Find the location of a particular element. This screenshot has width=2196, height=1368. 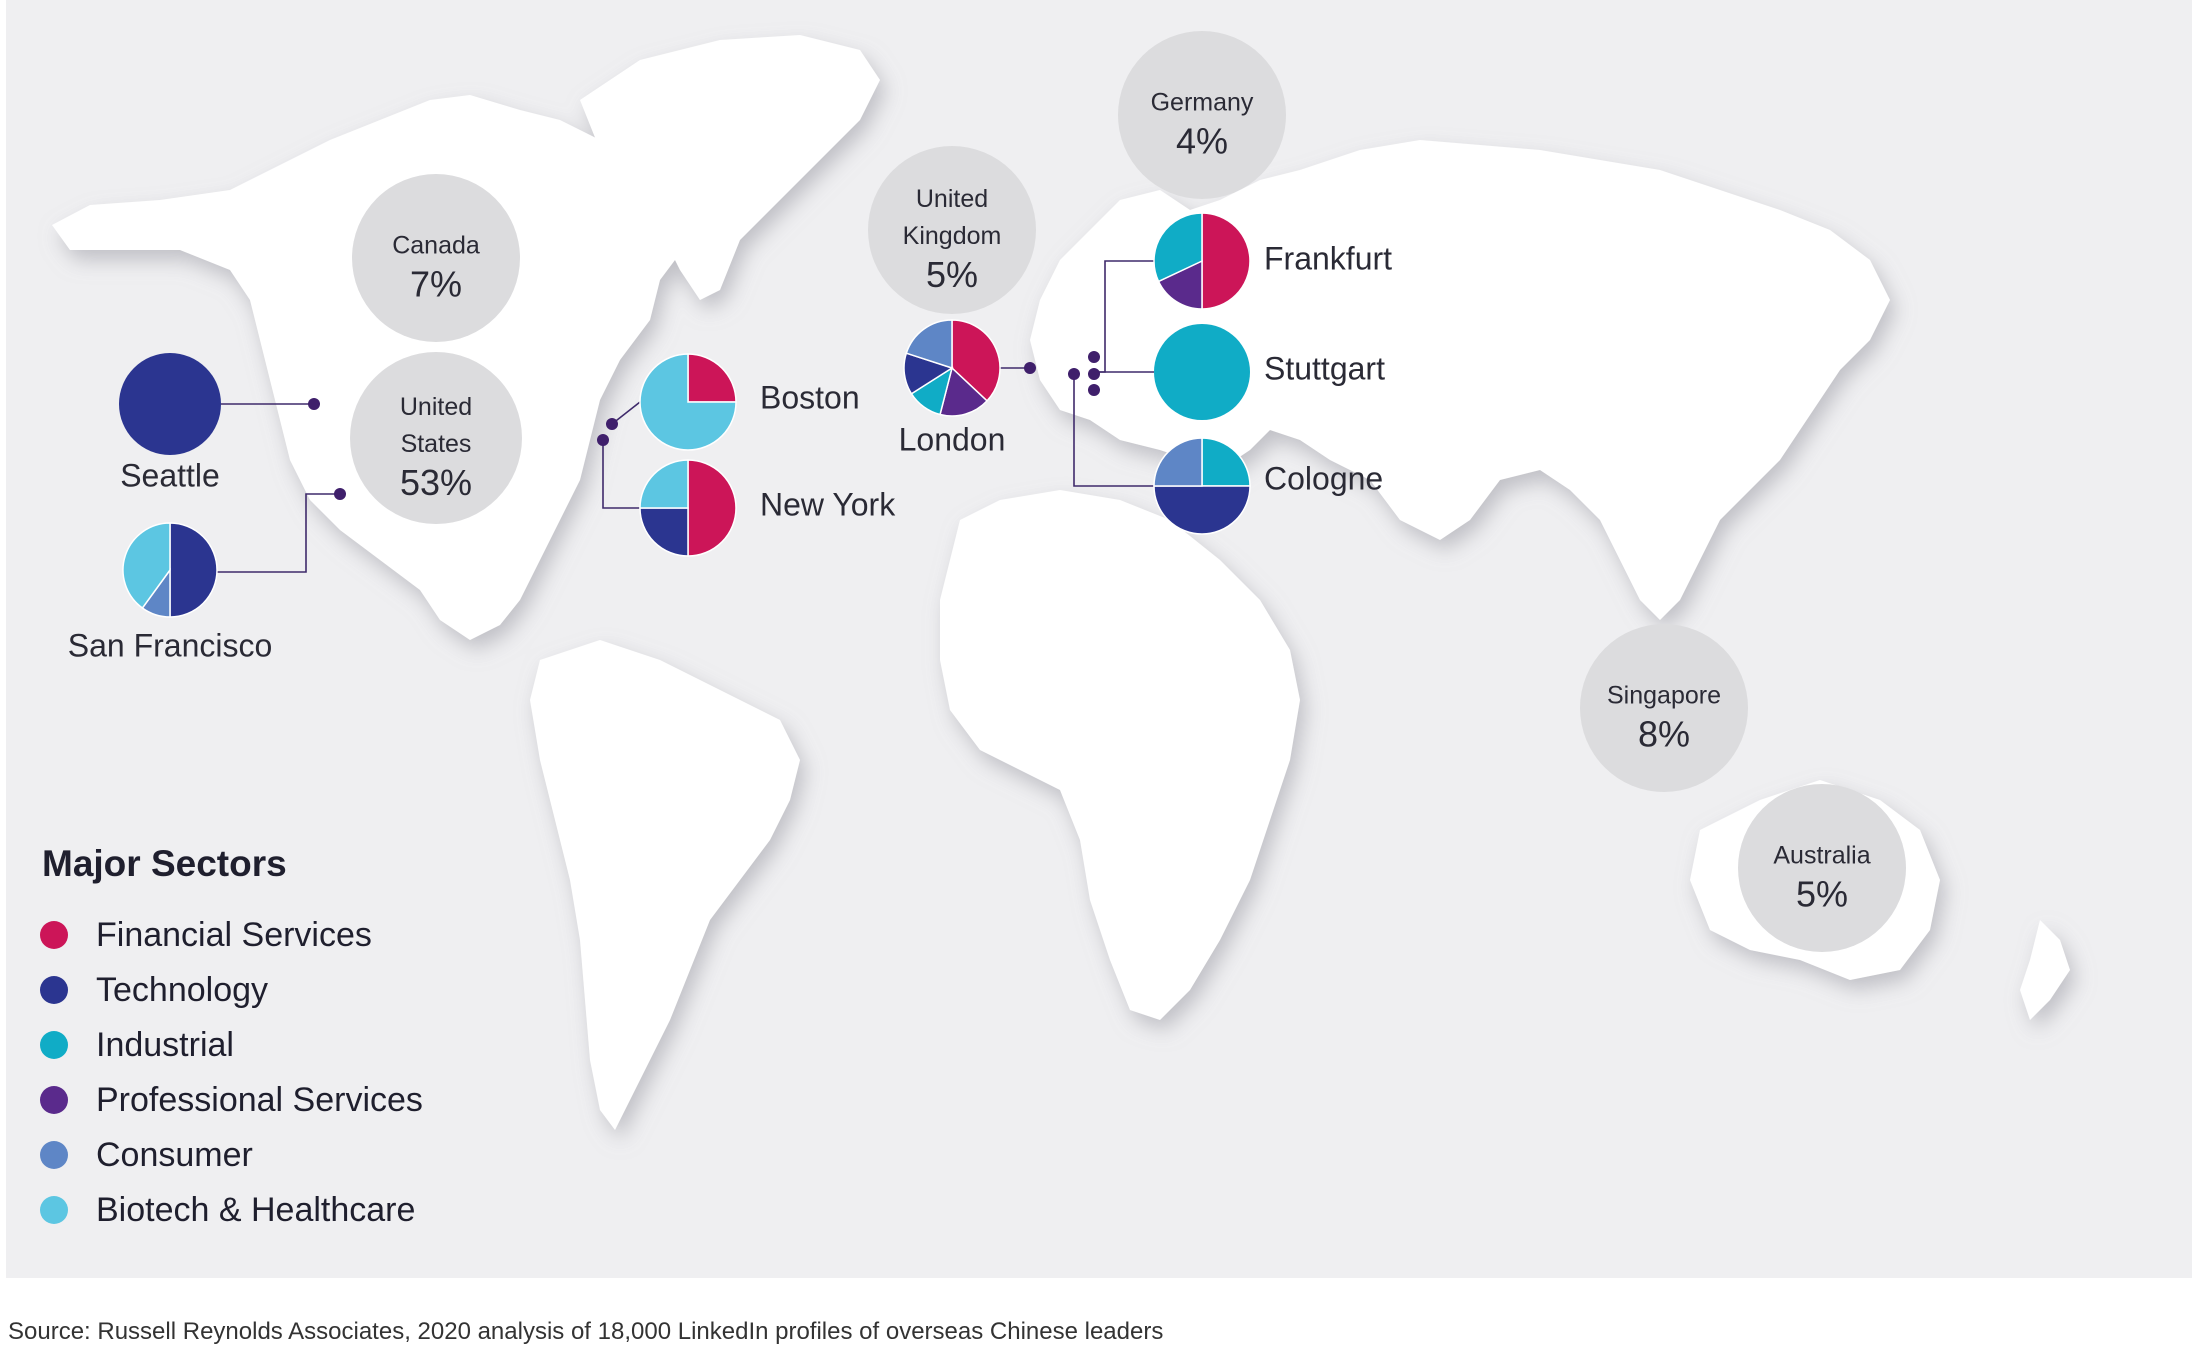

south-america-shape is located at coordinates (665, 885).